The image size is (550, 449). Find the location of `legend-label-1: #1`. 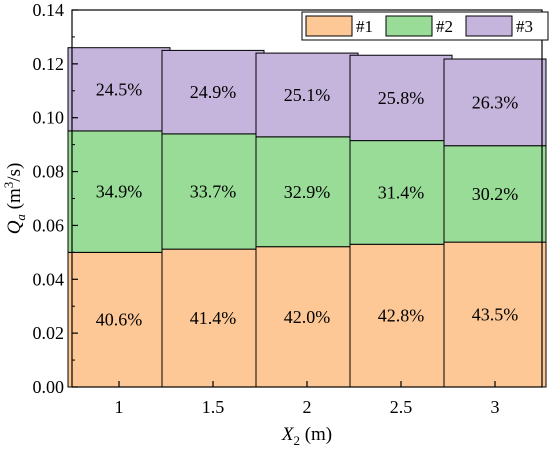

legend-label-1: #1 is located at coordinates (364, 26).